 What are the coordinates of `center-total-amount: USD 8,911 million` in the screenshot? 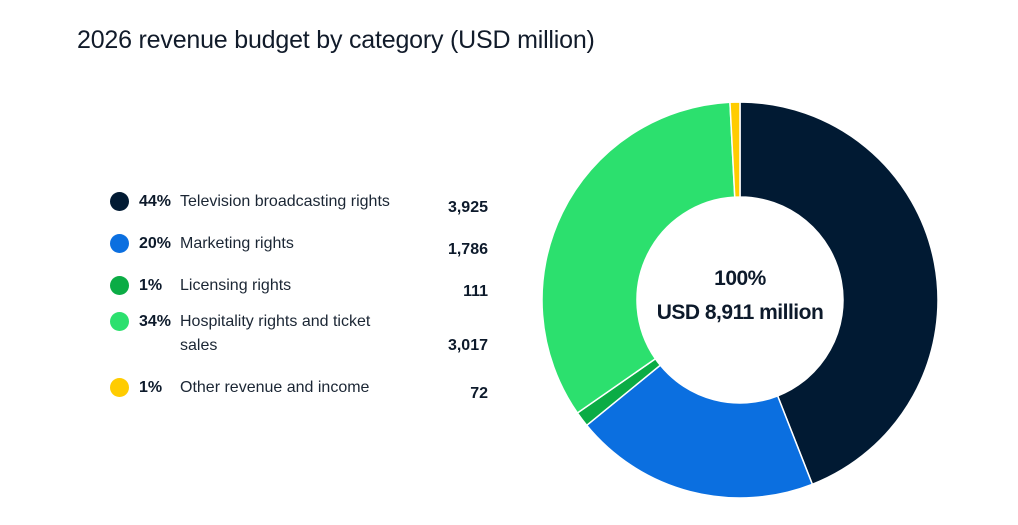 It's located at (740, 312).